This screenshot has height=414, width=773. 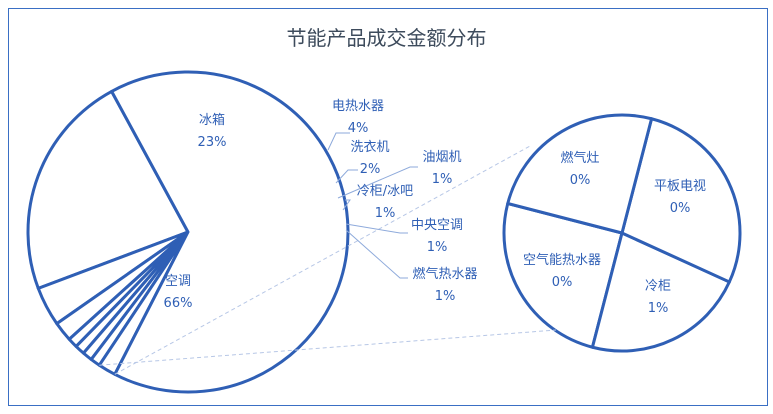 I want to click on primary-label-5: 中央空调 1%, so click(x=437, y=236).